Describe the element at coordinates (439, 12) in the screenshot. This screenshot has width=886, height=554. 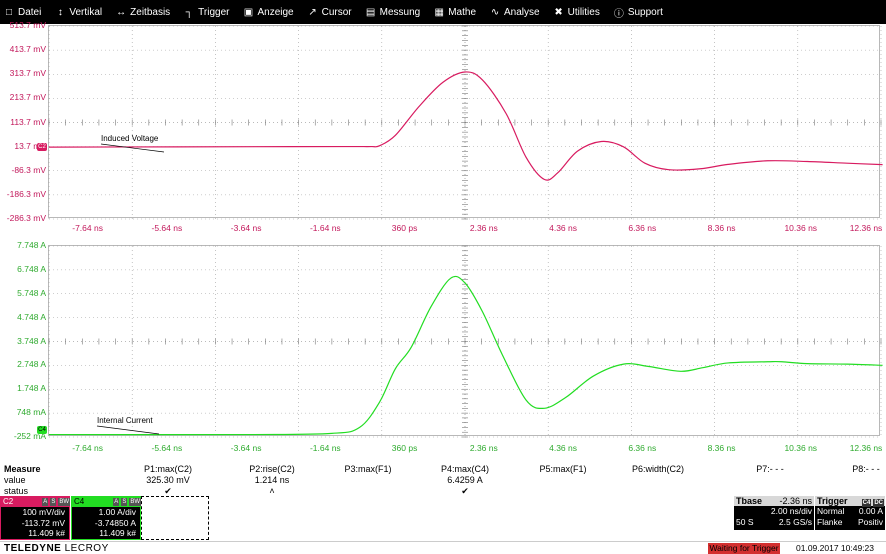
I see `math-icon: ▦` at that location.